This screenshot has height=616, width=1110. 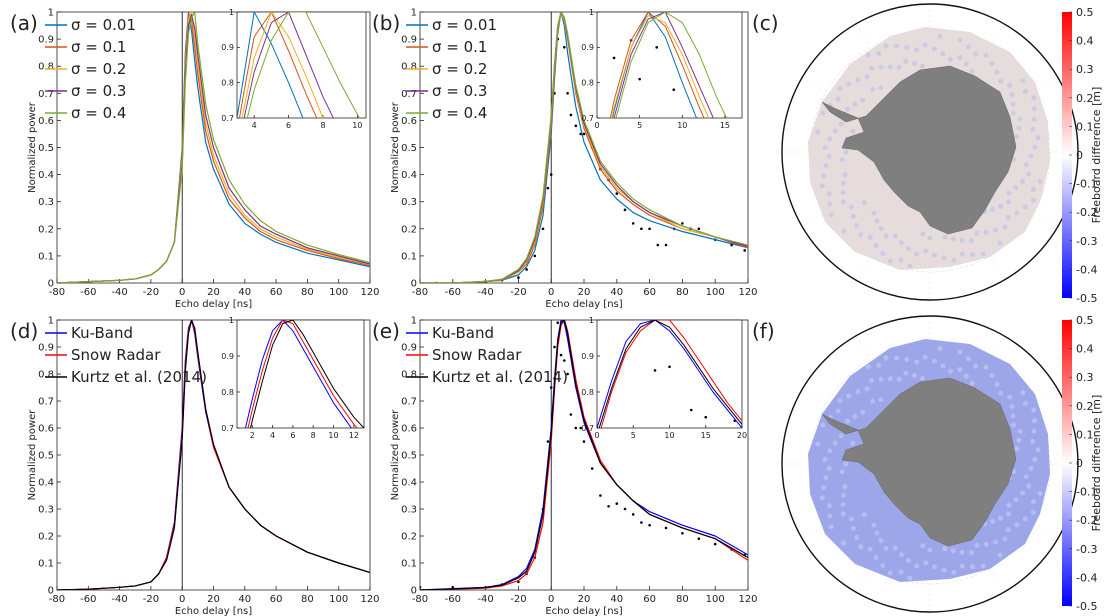 What do you see at coordinates (1085, 12) in the screenshot?
I see `colorbar-tick-label: 0.5` at bounding box center [1085, 12].